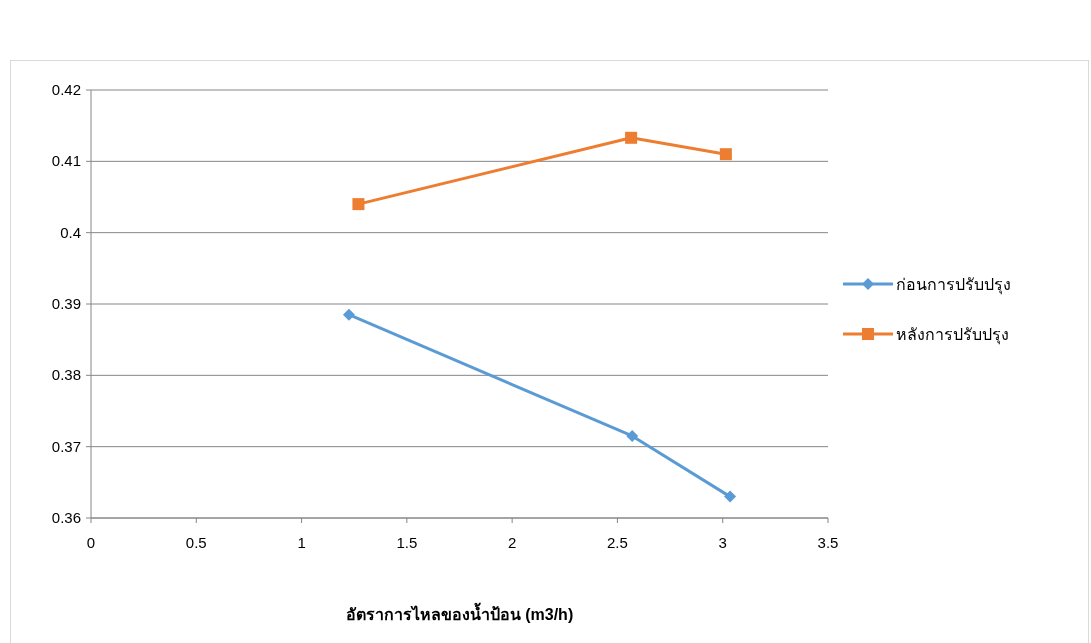 The width and height of the screenshot is (1091, 643). Describe the element at coordinates (459, 612) in the screenshot. I see `x-axis-title: อัตราการไหลของน้ำป้อน (m3/h)` at that location.